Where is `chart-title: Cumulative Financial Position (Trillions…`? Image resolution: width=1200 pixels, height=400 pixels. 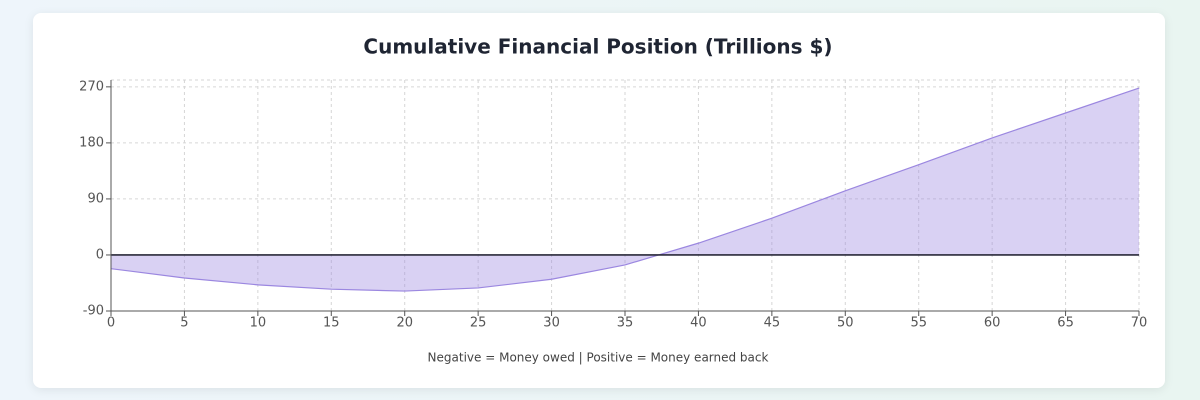
chart-title: Cumulative Financial Position (Trillions… is located at coordinates (597, 47).